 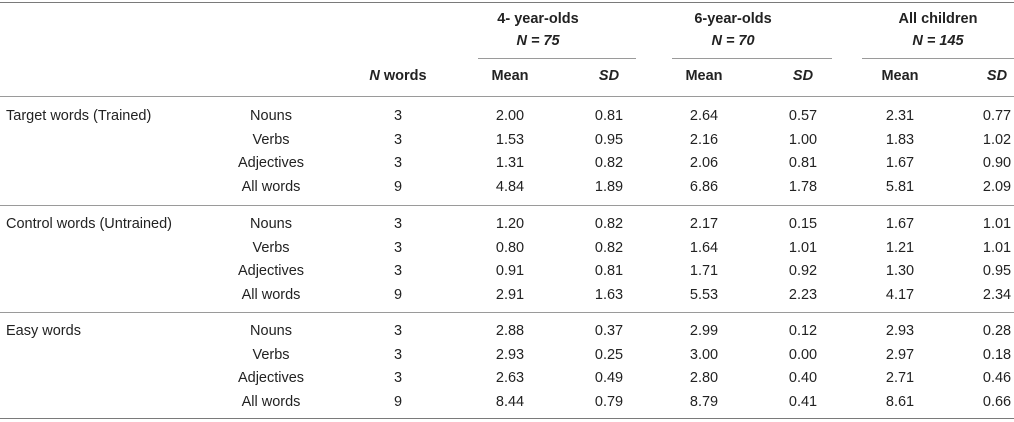 I want to click on group-n: N = 70, so click(x=733, y=41).